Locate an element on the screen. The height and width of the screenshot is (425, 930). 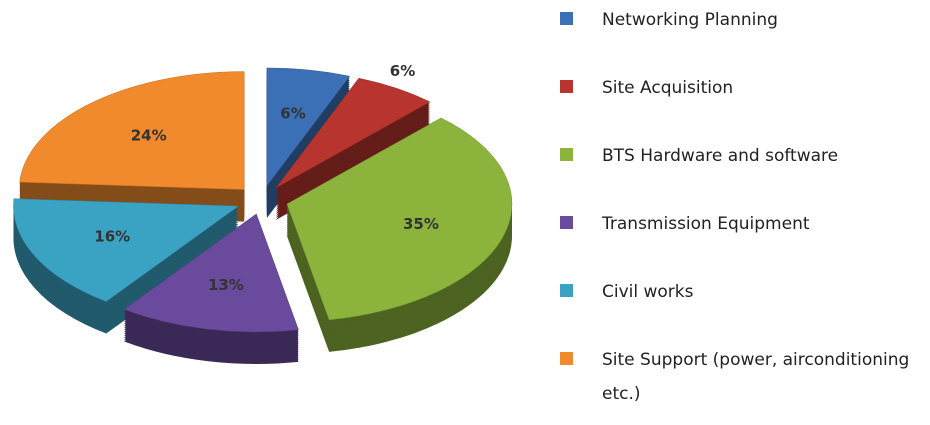
legend-label: Transmission Equipment is located at coordinates (706, 224).